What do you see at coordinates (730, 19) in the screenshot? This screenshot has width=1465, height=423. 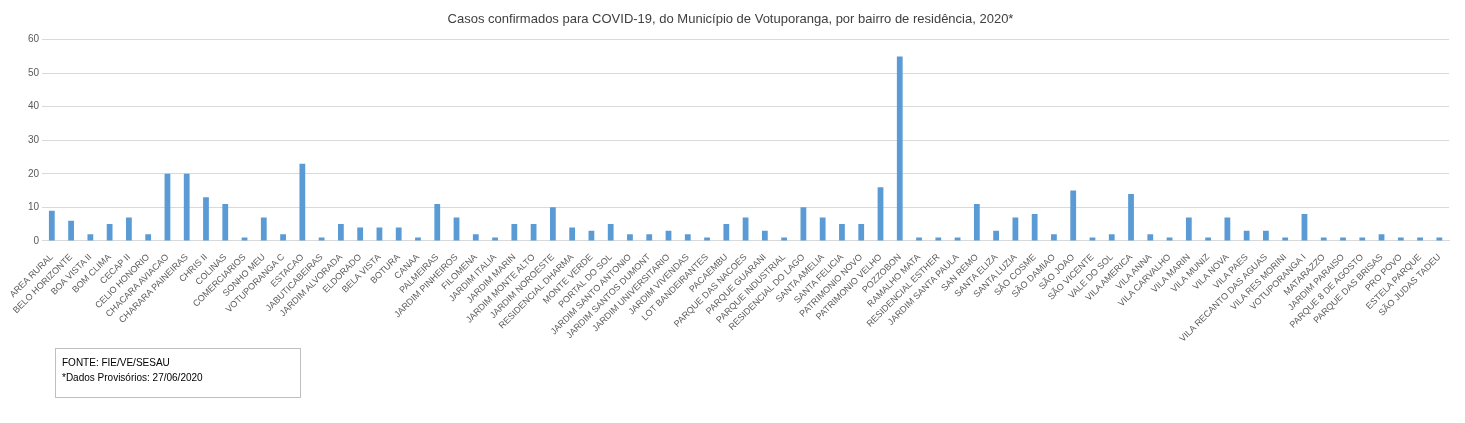 I see `chart-title: Casos confirmados para COVID-19, do Município de Votuporanga, por bairro de residência, 2020*` at bounding box center [730, 19].